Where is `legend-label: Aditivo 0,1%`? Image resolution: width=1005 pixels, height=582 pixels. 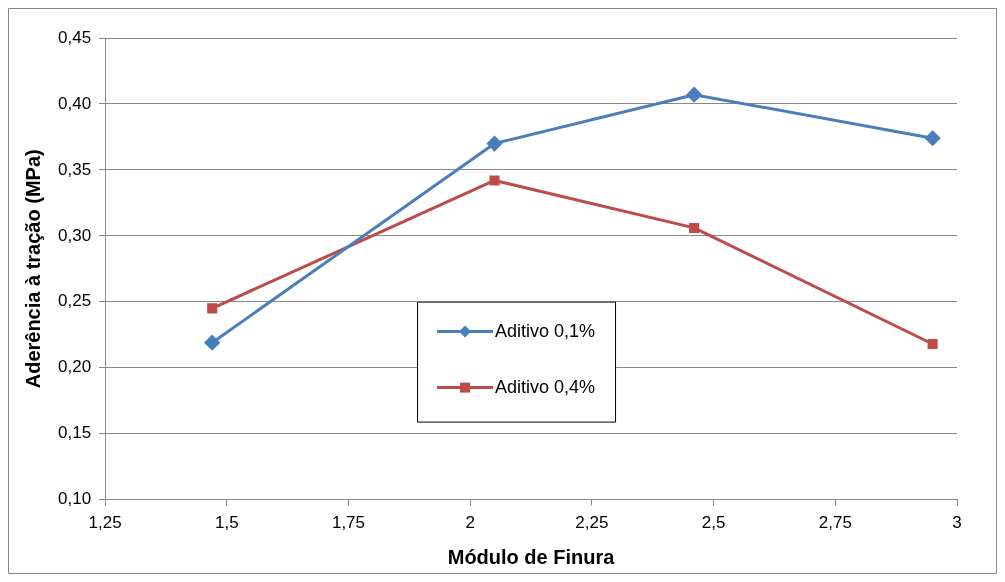
legend-label: Aditivo 0,1% is located at coordinates (545, 330).